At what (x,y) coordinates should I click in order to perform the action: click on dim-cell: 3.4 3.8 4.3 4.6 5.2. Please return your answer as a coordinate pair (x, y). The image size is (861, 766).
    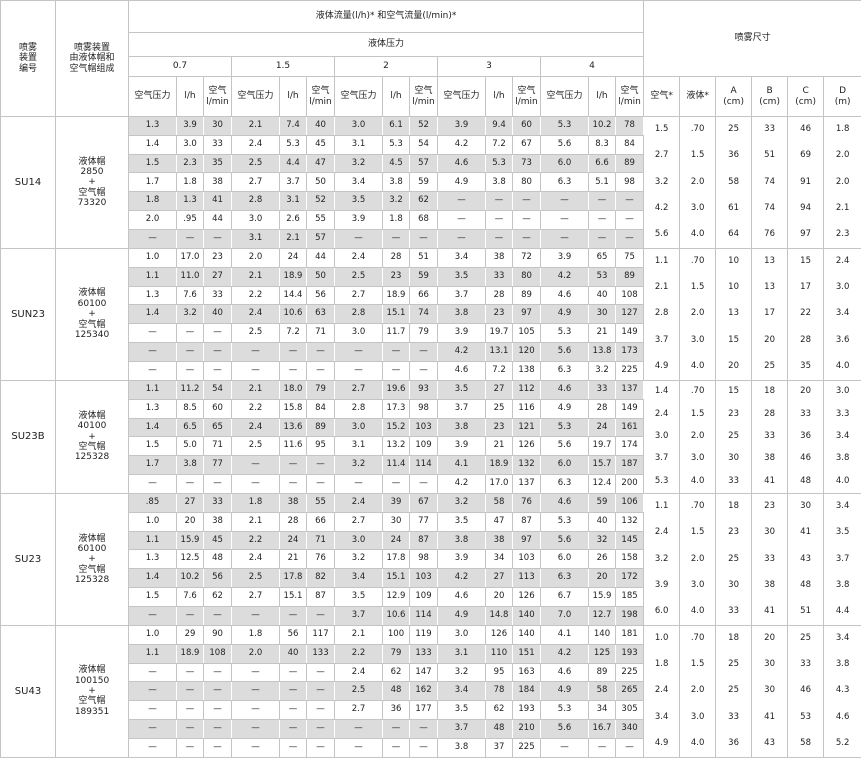
    Looking at the image, I should click on (842, 691).